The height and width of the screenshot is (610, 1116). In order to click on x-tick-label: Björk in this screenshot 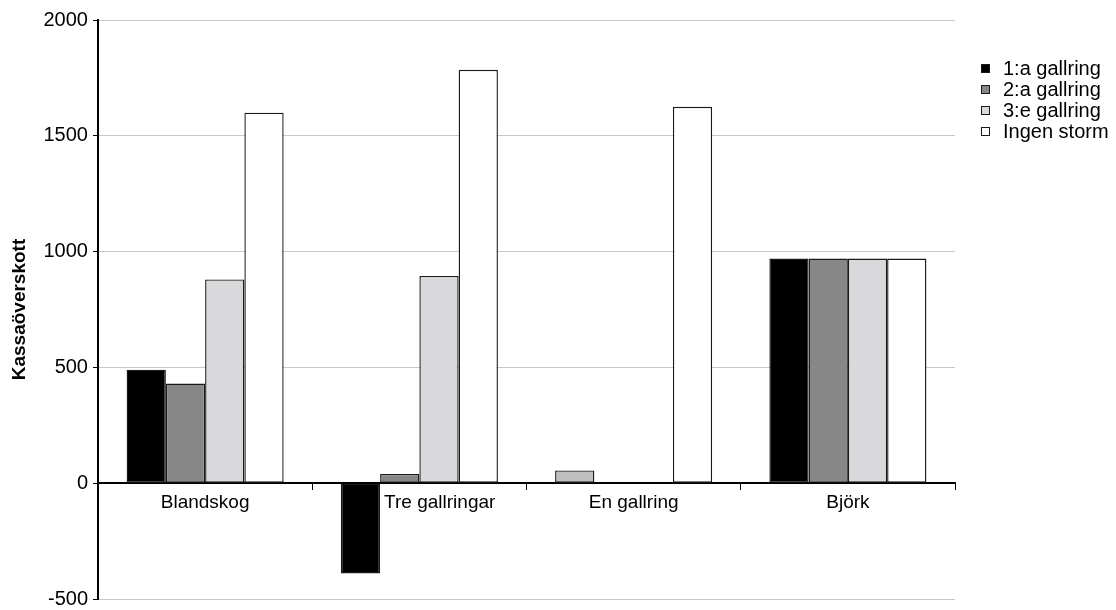, I will do `click(848, 502)`.